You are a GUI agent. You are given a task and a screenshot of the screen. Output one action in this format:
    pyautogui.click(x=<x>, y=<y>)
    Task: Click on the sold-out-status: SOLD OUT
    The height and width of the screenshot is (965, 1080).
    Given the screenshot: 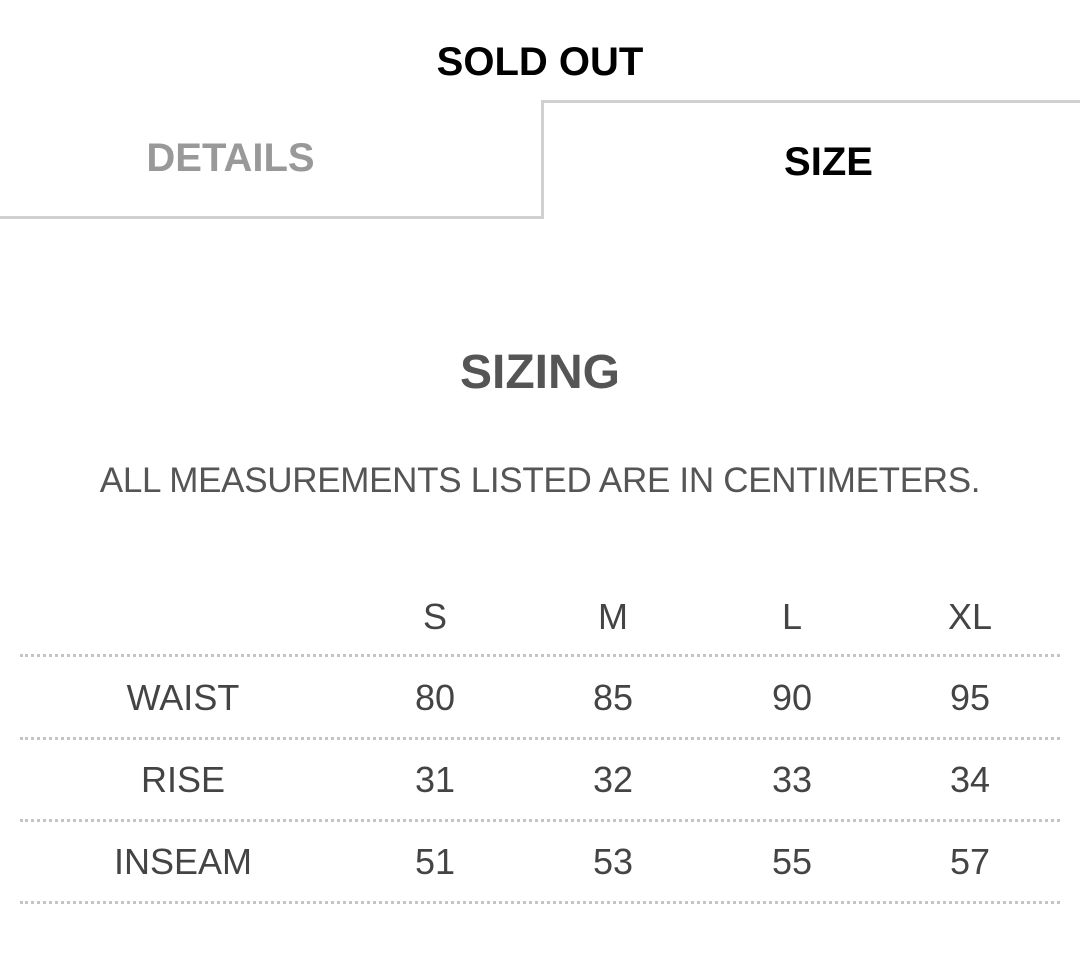 What is the action you would take?
    pyautogui.click(x=540, y=62)
    